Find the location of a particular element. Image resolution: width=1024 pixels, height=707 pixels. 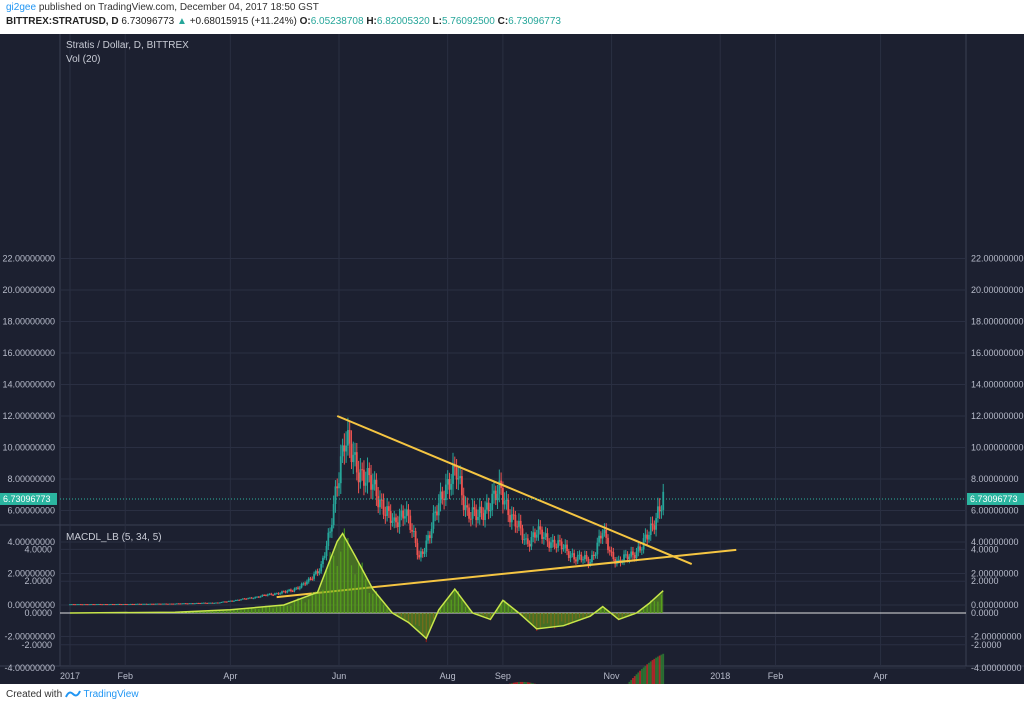

tradingview-link: TradingView is located at coordinates (111, 694).